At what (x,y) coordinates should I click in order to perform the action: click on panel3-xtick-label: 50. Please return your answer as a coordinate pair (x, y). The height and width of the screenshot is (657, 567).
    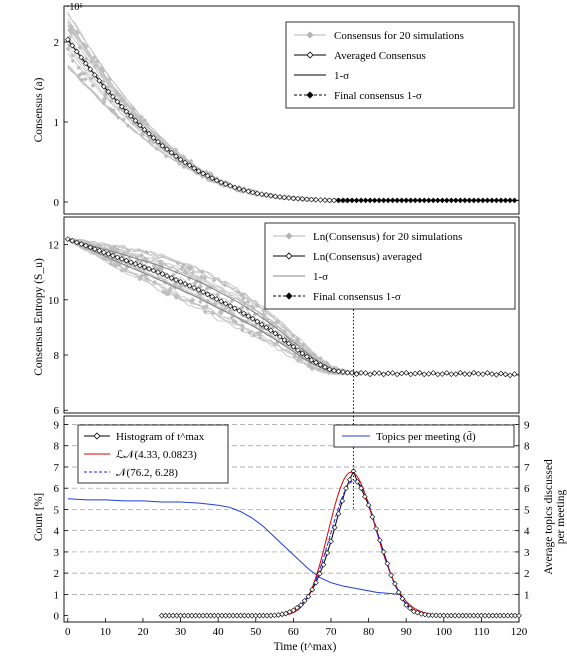
    Looking at the image, I should click on (256, 632).